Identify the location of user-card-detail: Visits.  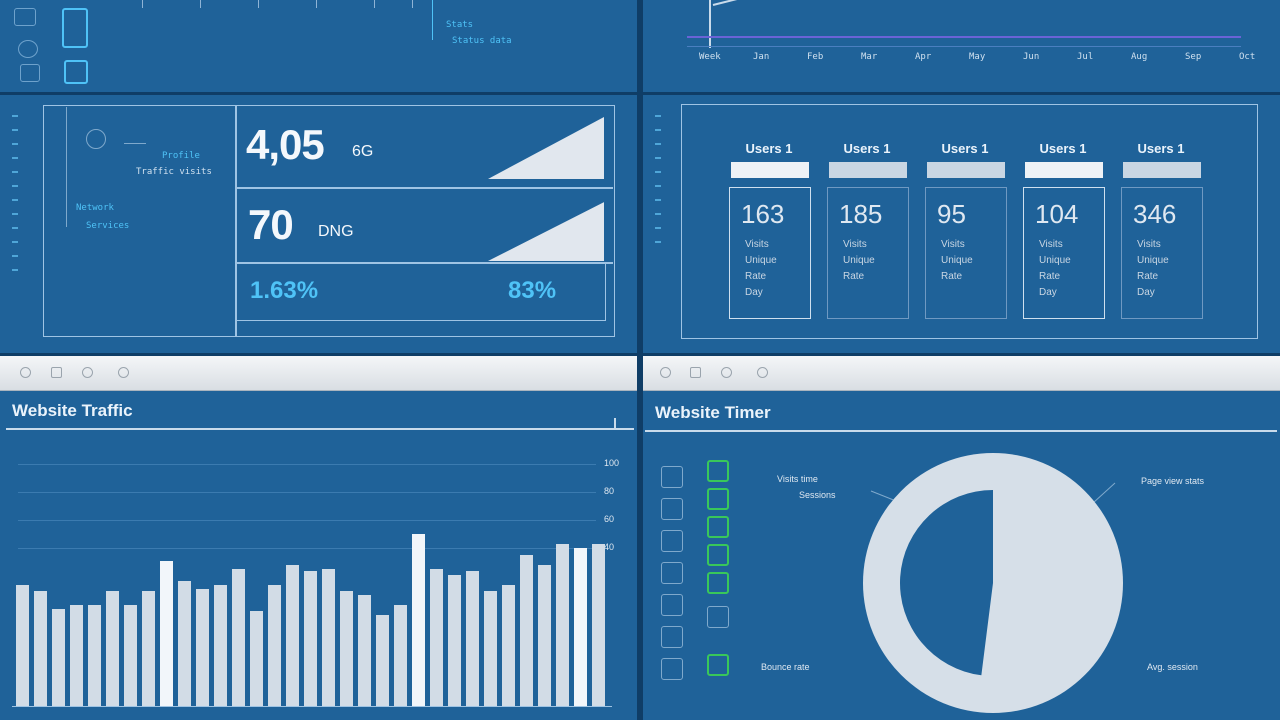
(953, 244).